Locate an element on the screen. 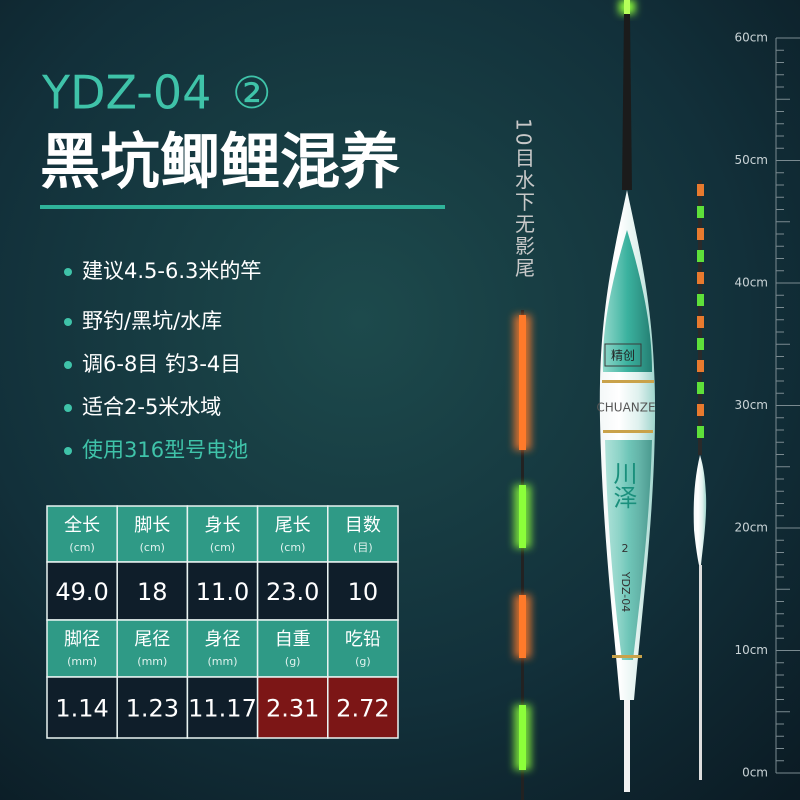 Image resolution: width=800 pixels, height=800 pixels. spec-label: 自重 is located at coordinates (293, 639).